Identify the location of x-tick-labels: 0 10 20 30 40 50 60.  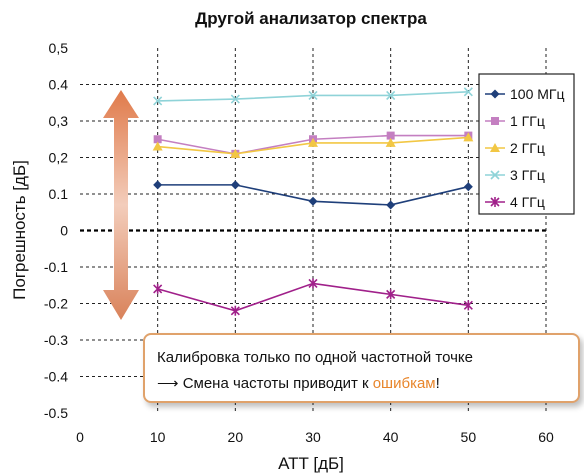
(315, 437).